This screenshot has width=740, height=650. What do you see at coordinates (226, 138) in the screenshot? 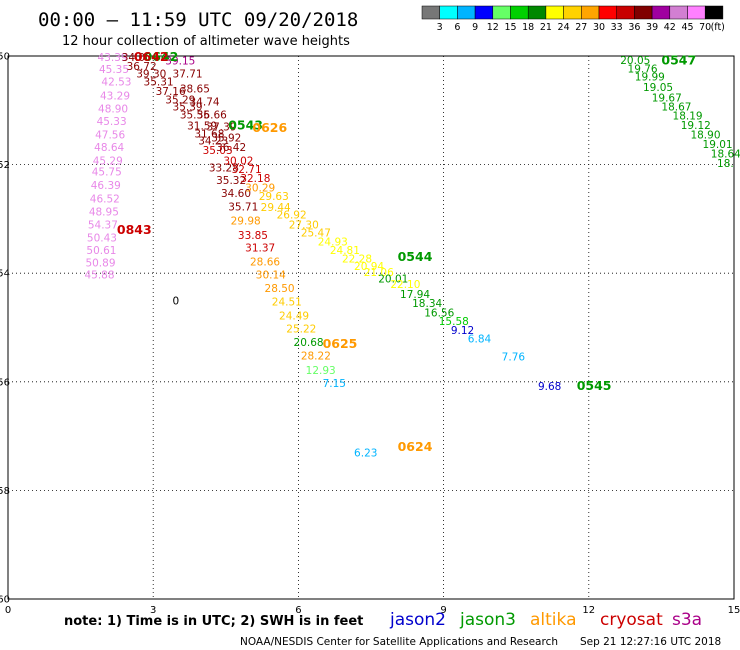
I see `swh-value: 35.92` at bounding box center [226, 138].